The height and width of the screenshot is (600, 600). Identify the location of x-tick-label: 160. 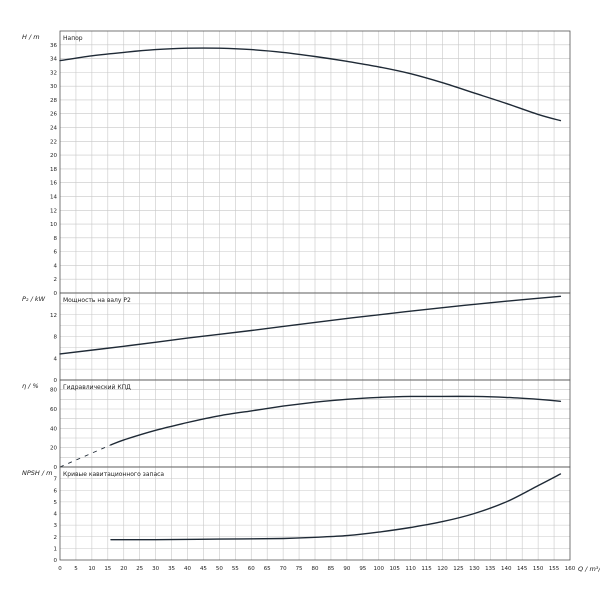
(570, 569).